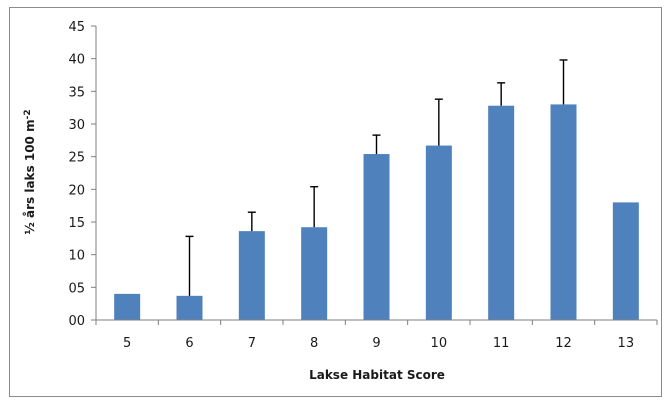  What do you see at coordinates (189, 343) in the screenshot?
I see `x-tick-label: 6` at bounding box center [189, 343].